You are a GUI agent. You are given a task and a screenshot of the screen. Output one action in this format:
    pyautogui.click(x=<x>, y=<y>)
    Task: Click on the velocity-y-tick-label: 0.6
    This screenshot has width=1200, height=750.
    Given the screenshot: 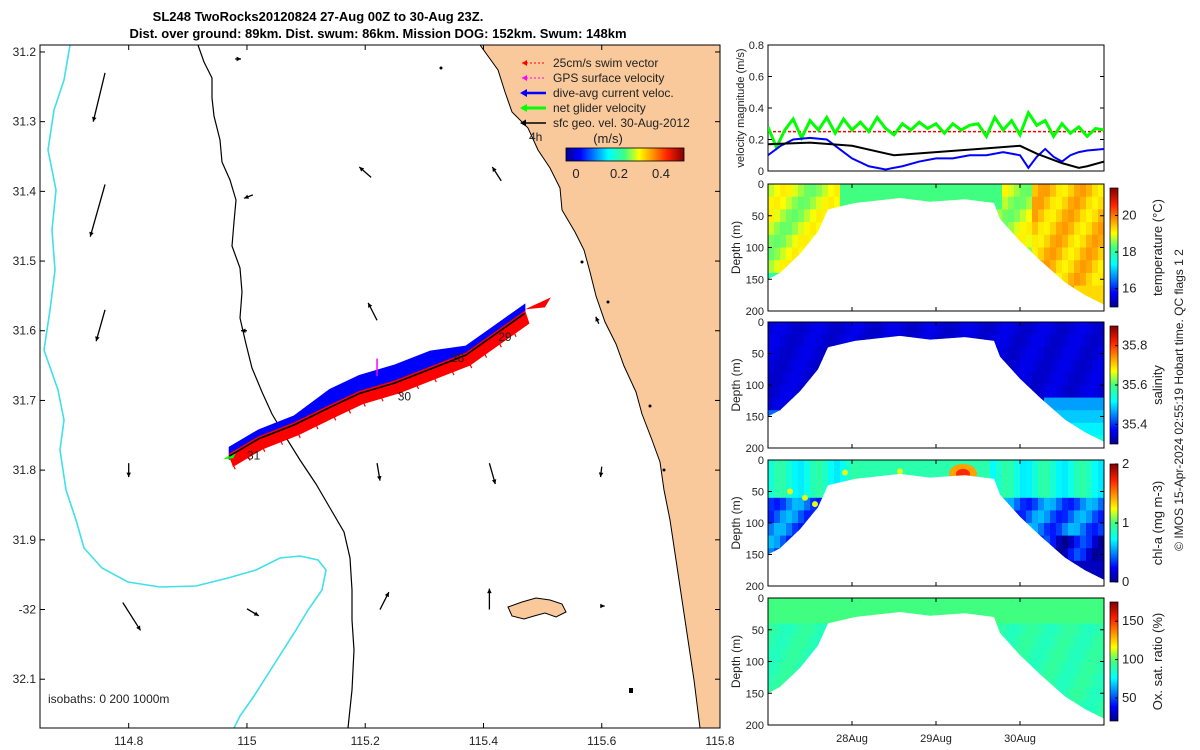 What is the action you would take?
    pyautogui.click(x=756, y=78)
    